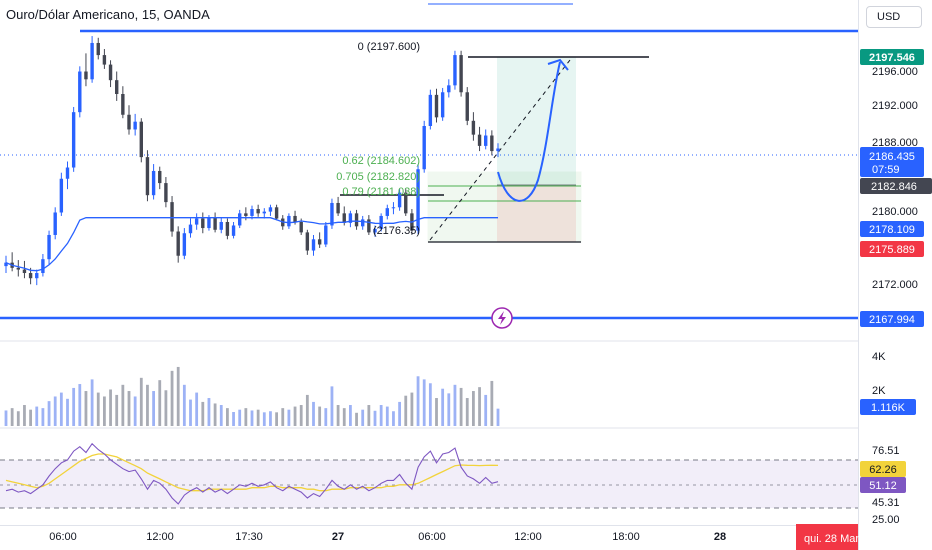  I want to click on rsi-line, so click(252, 473).